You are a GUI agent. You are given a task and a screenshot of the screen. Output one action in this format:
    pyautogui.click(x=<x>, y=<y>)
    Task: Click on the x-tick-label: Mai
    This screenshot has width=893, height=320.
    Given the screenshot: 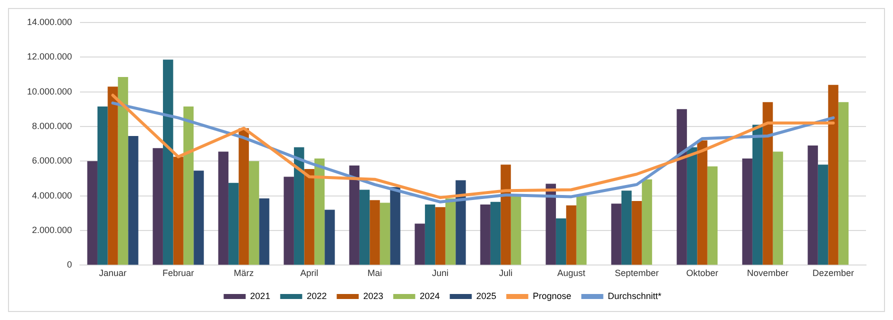 What is the action you would take?
    pyautogui.click(x=375, y=273)
    